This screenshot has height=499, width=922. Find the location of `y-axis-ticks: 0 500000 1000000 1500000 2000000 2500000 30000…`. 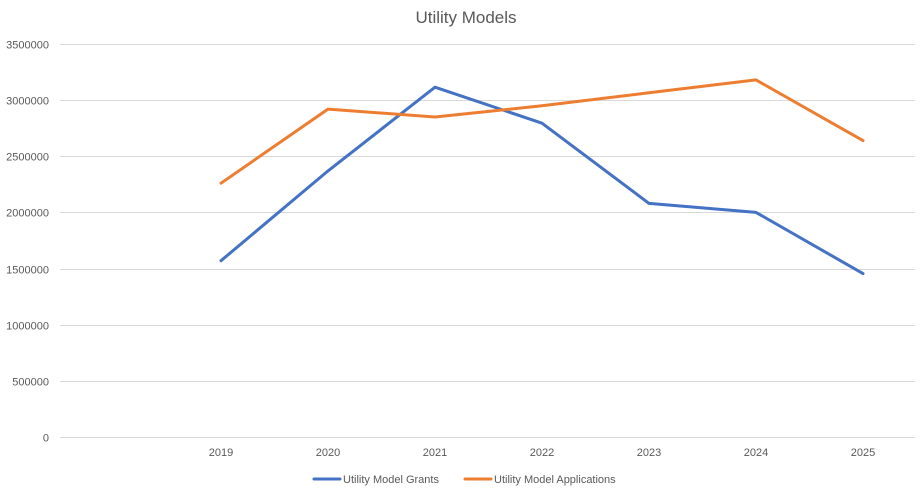

y-axis-ticks: 0 500000 1000000 1500000 2000000 2500000 30000… is located at coordinates (27, 242).